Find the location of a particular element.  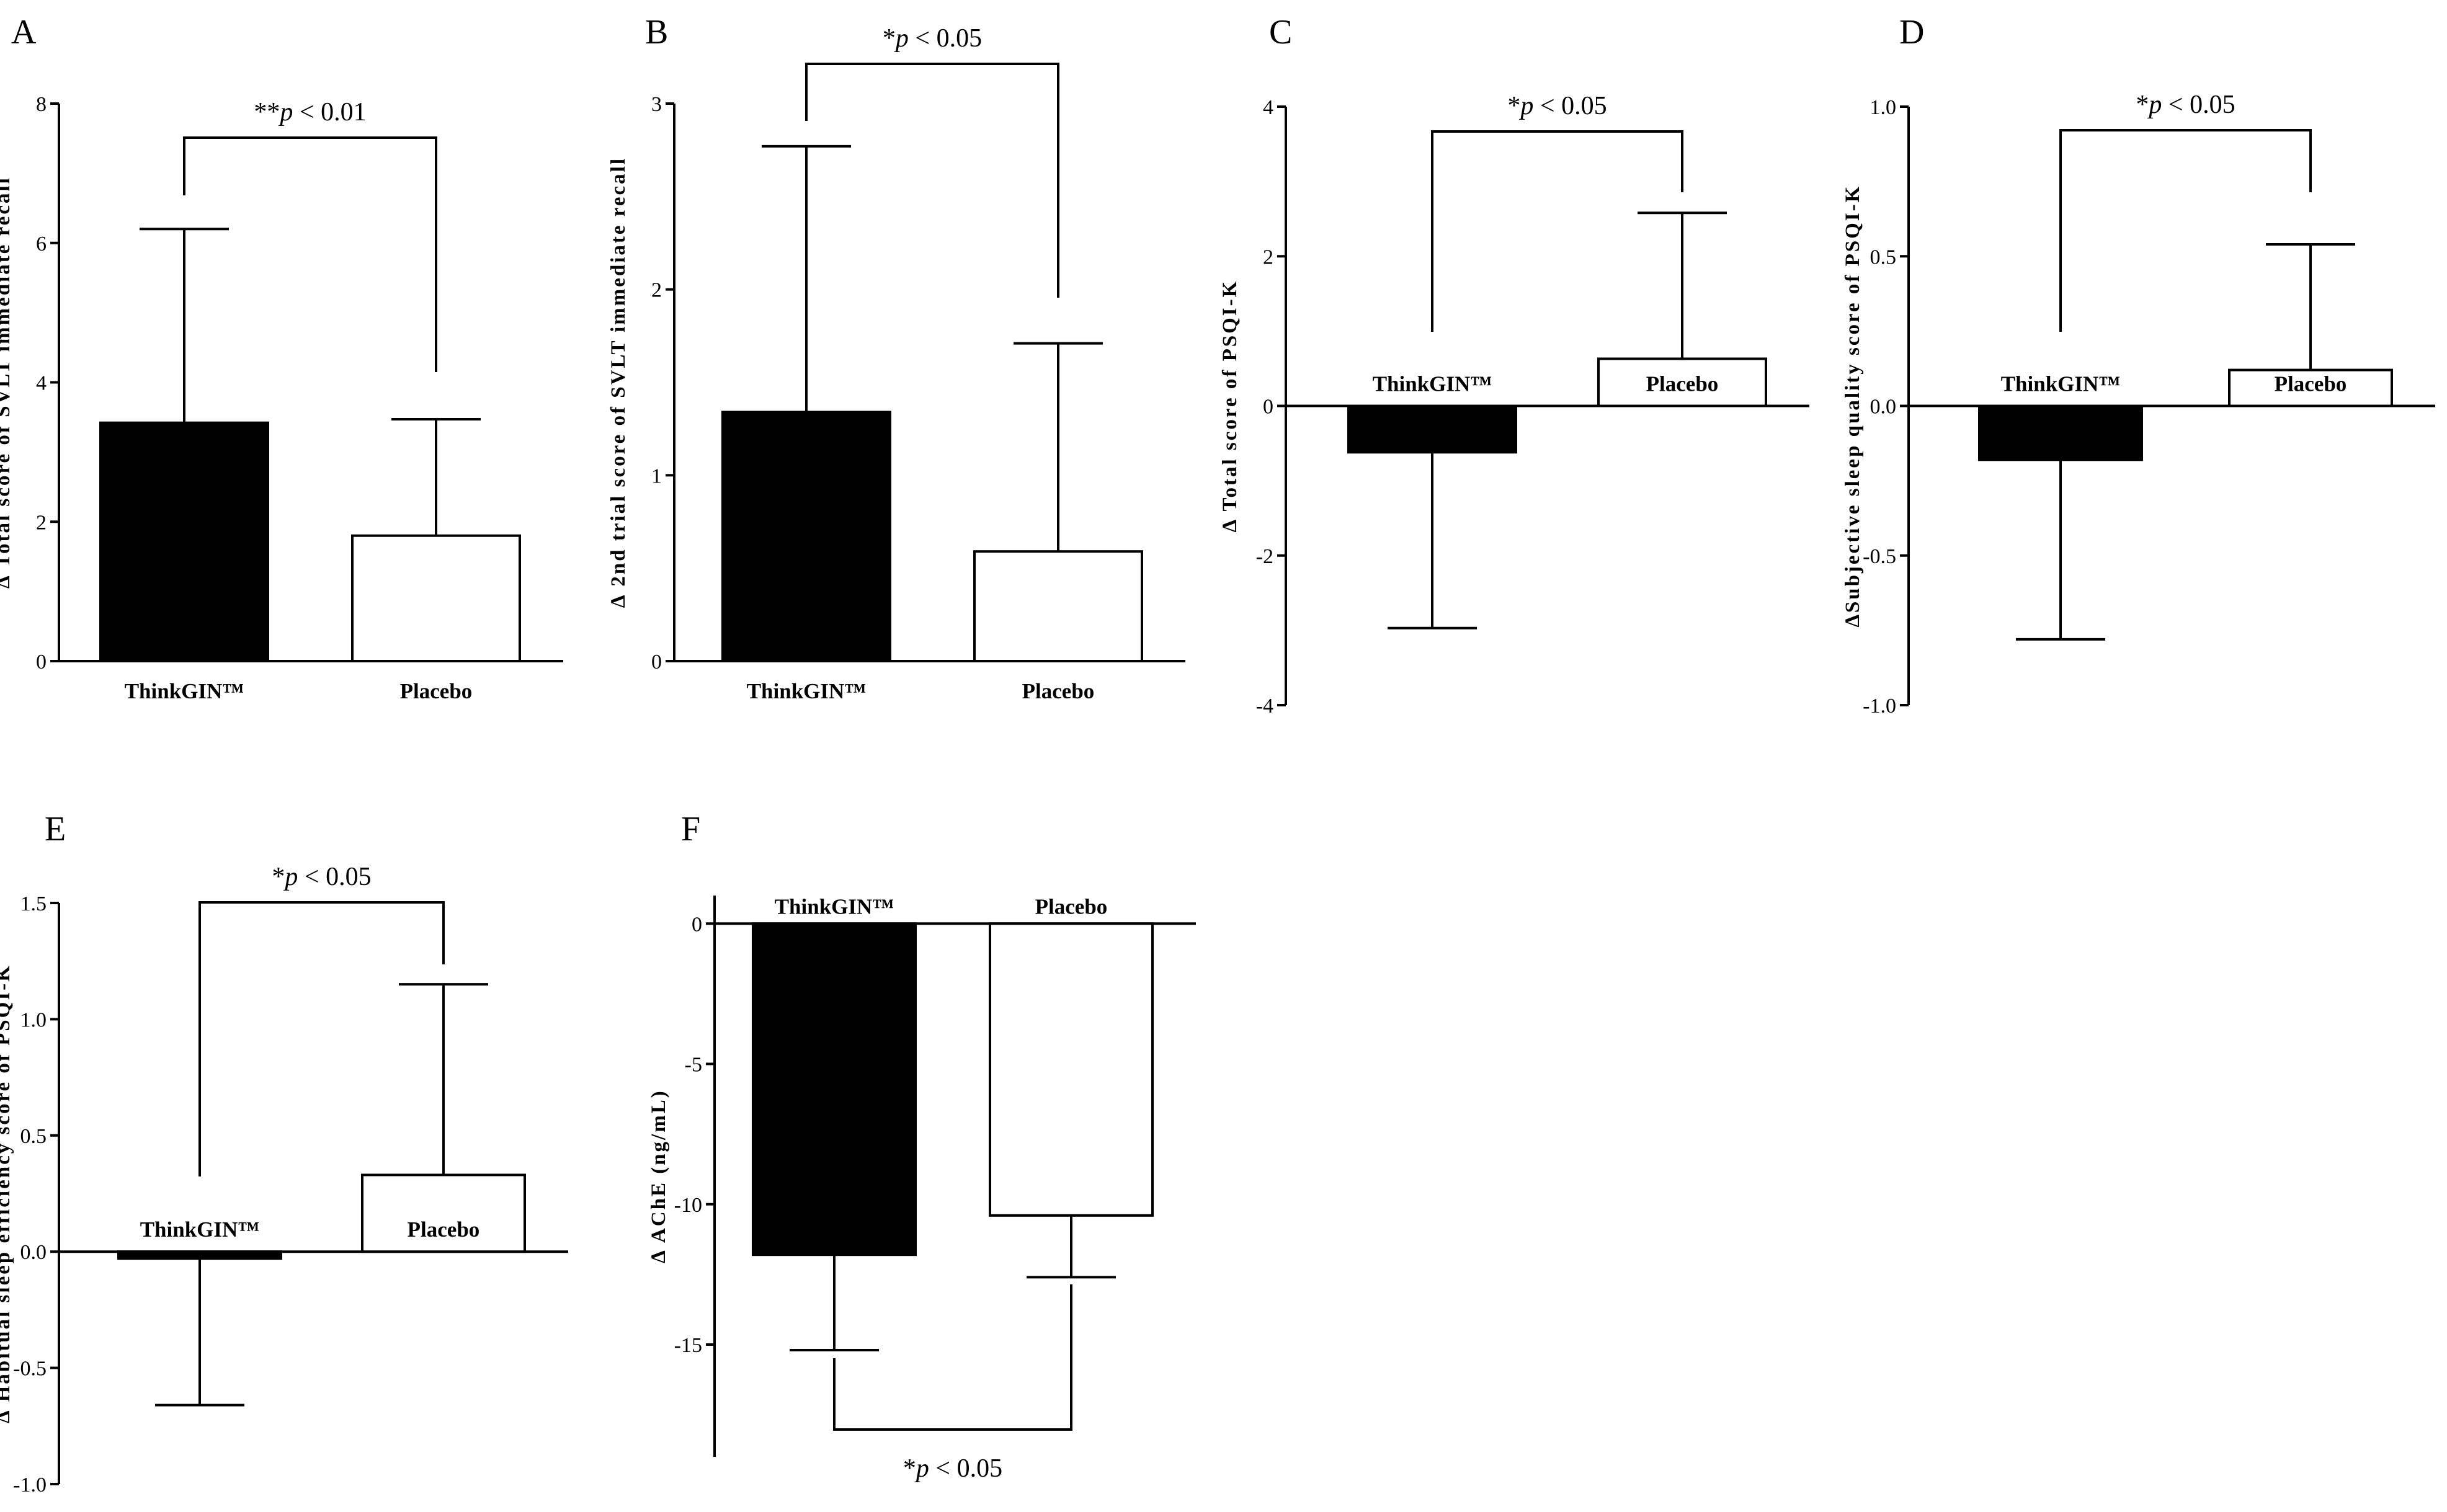

y-tick-label: -2 is located at coordinates (1264, 556).